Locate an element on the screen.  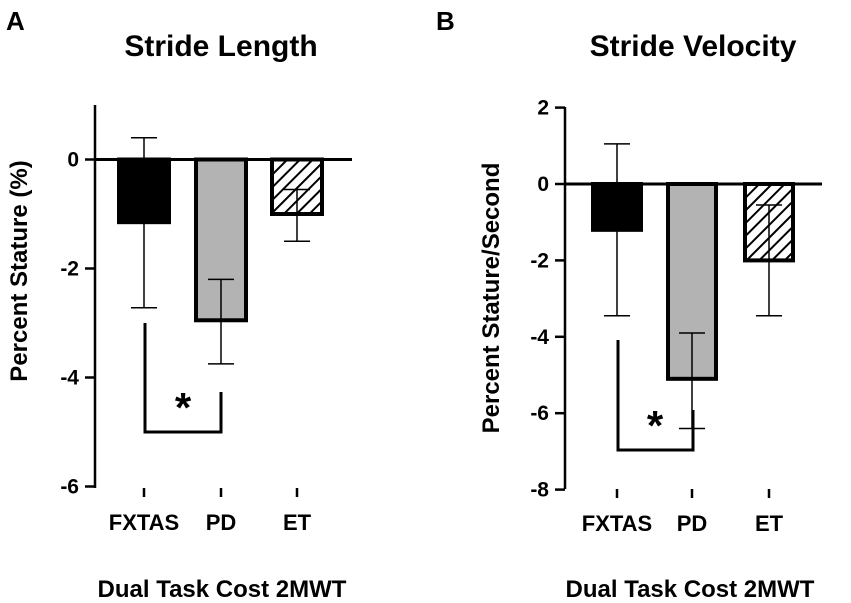
panel-b-y-tick-label: -4 is located at coordinates (539, 337).